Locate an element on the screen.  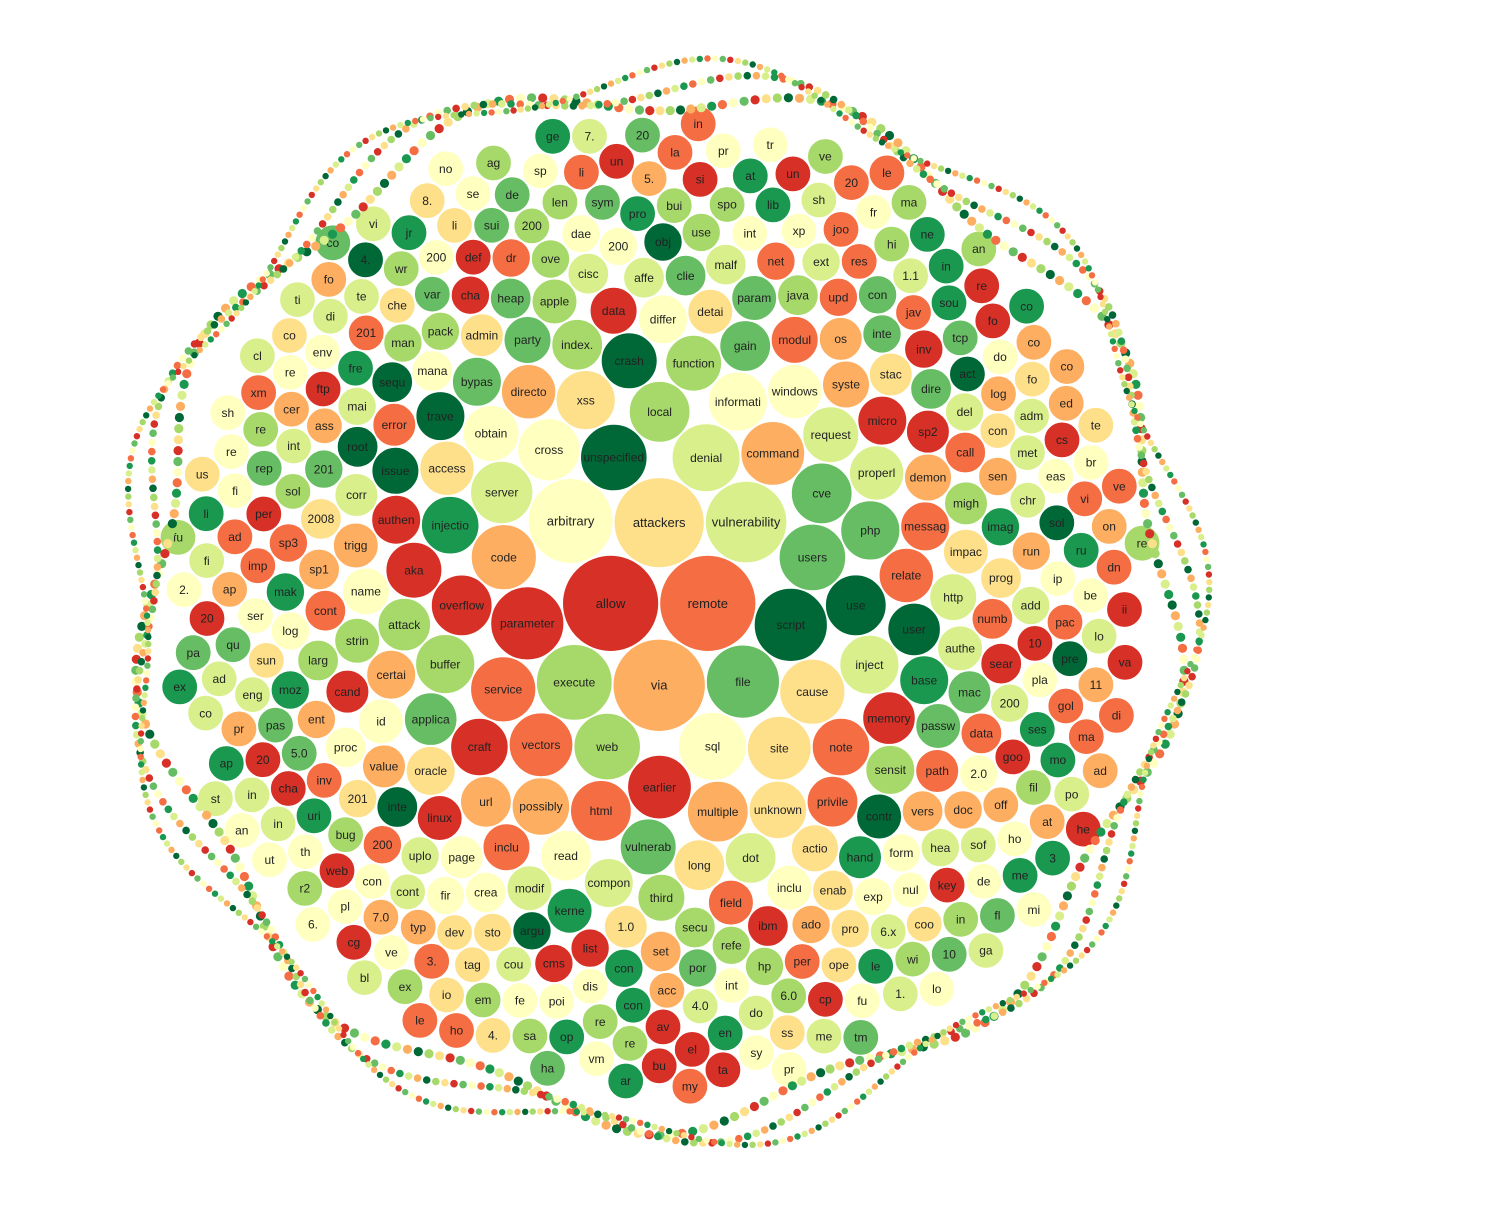
bubble: mo is located at coordinates (1058, 760).